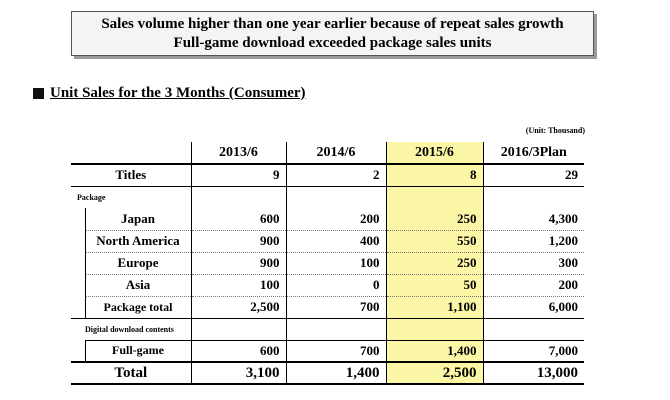  I want to click on cell-value: 400, so click(335, 241).